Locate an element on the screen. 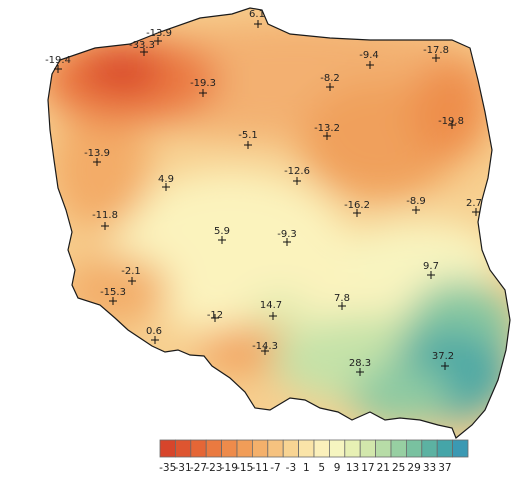 This screenshot has height=477, width=517. legend-tick-label: 5 is located at coordinates (321, 468).